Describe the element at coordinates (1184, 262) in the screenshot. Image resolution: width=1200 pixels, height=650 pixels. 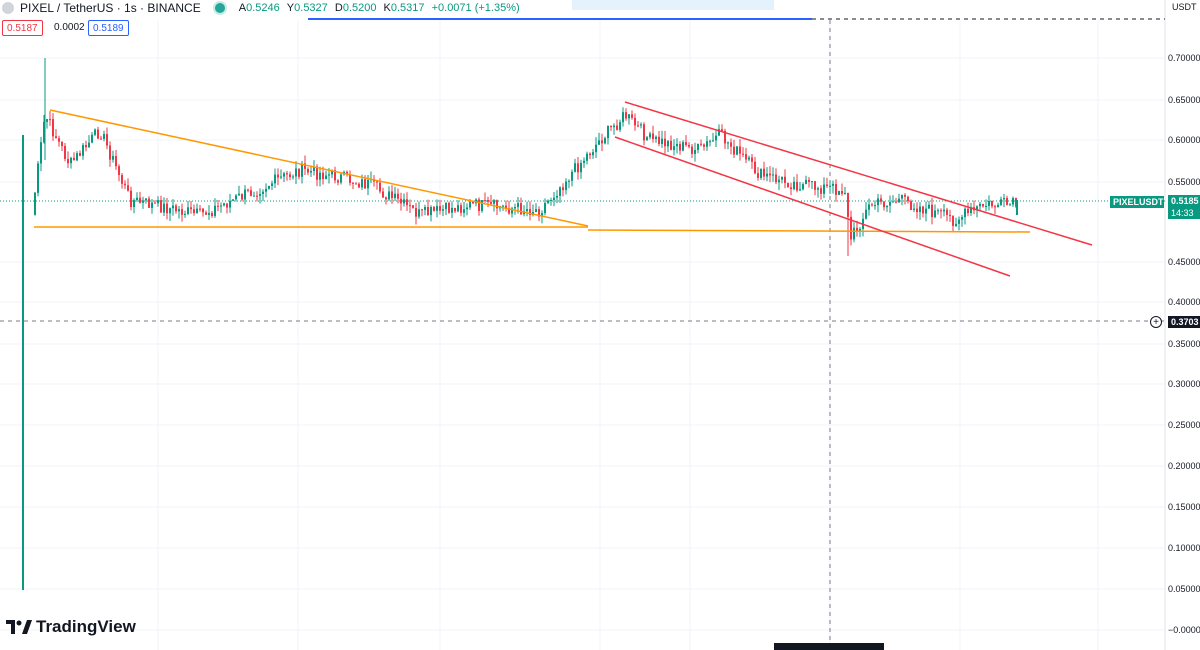
I see `price-axis-tick: 0.45000` at that location.